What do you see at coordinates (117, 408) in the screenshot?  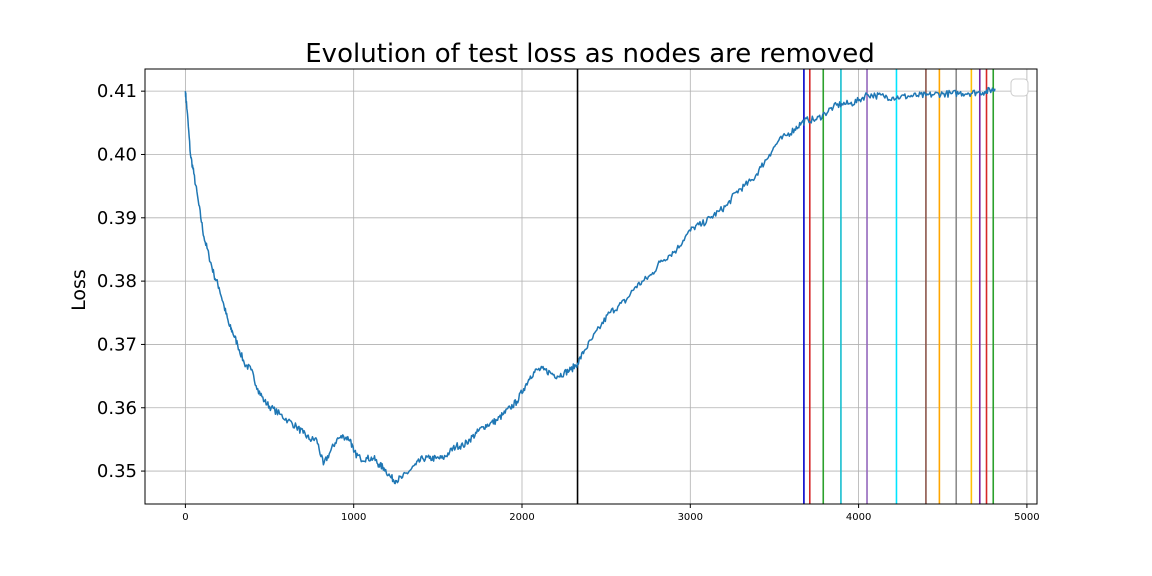 I see `y-tick-label: 0.36` at bounding box center [117, 408].